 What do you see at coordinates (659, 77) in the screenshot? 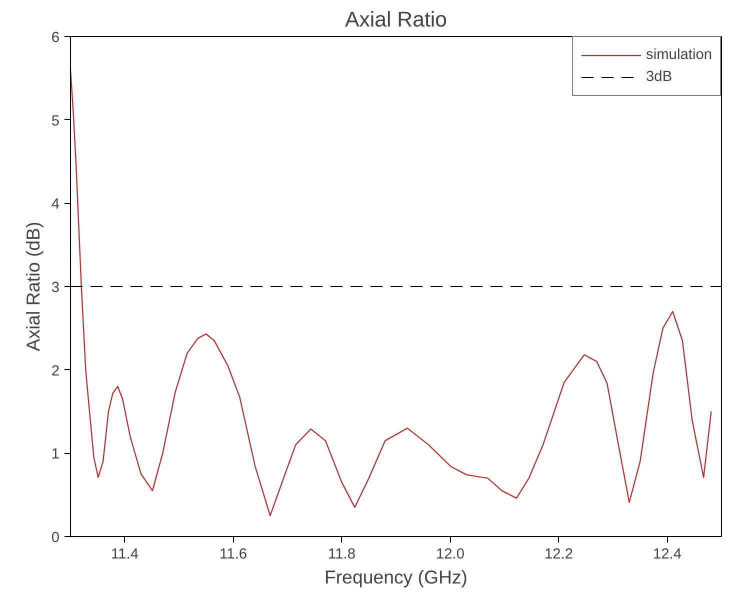
I see `legend-label: 3dB` at bounding box center [659, 77].